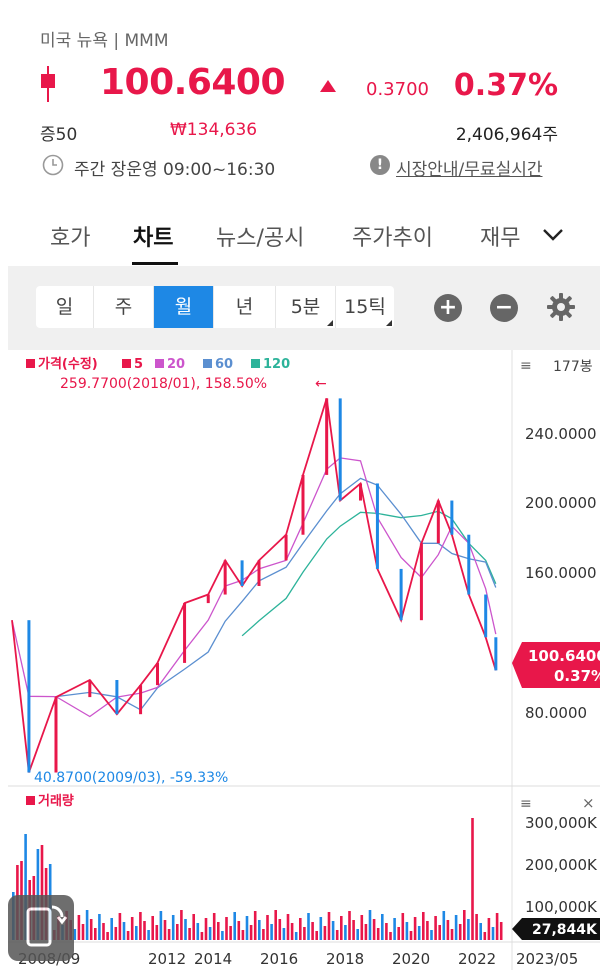 The image size is (600, 970). Describe the element at coordinates (561, 907) in the screenshot. I see `vol-tick-100k: 100,000K` at that location.